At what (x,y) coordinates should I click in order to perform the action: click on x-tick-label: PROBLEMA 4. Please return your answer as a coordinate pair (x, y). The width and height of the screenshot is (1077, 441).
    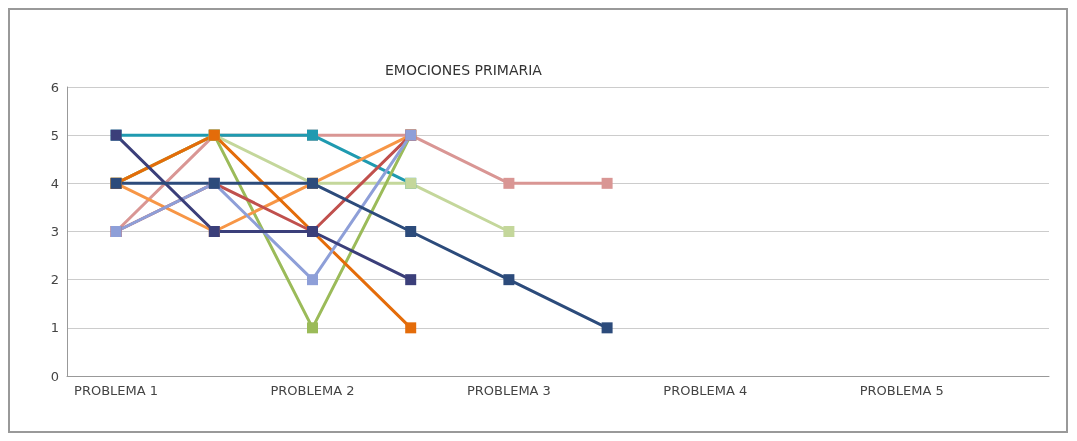
    Looking at the image, I should click on (705, 390).